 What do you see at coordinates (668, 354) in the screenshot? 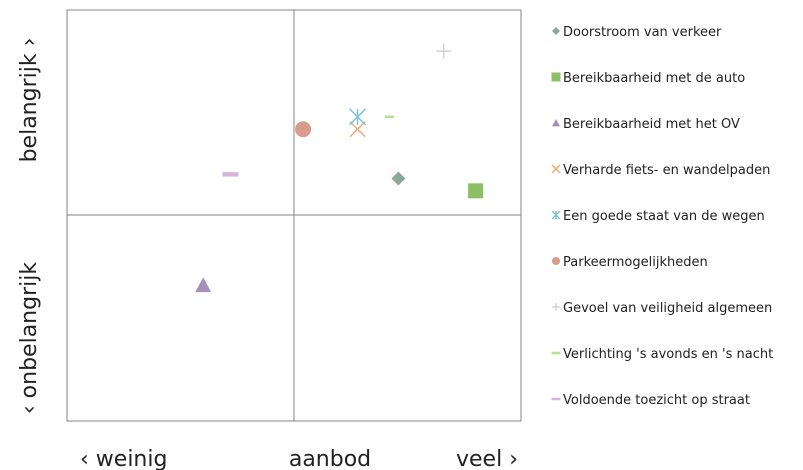
I see `legend-label: Verlichting 's avonds en 's nacht` at bounding box center [668, 354].